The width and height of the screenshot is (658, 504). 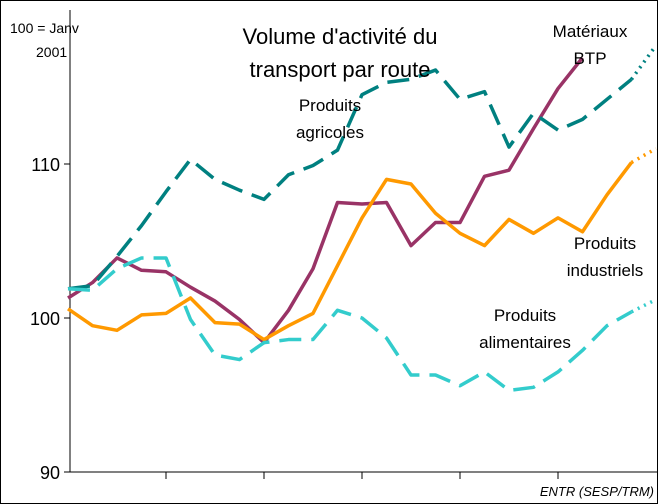 What do you see at coordinates (605, 257) in the screenshot?
I see `series-label: Produits industriels` at bounding box center [605, 257].